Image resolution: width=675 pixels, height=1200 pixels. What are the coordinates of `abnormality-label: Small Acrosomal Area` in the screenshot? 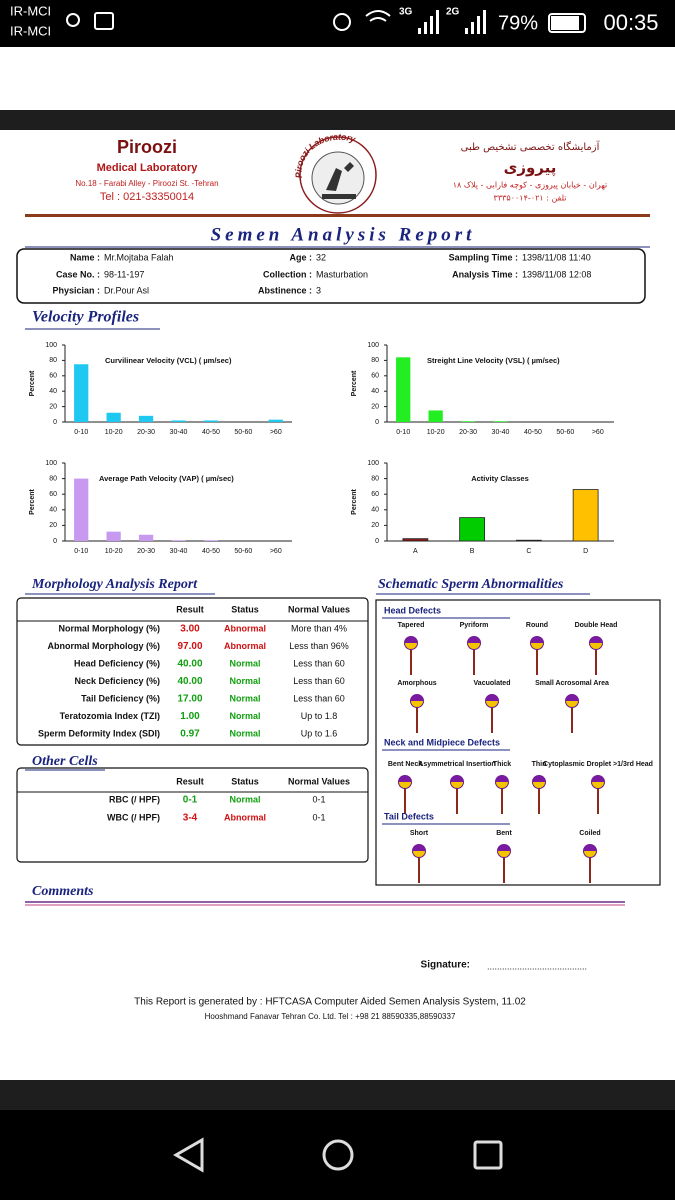 It's located at (572, 683).